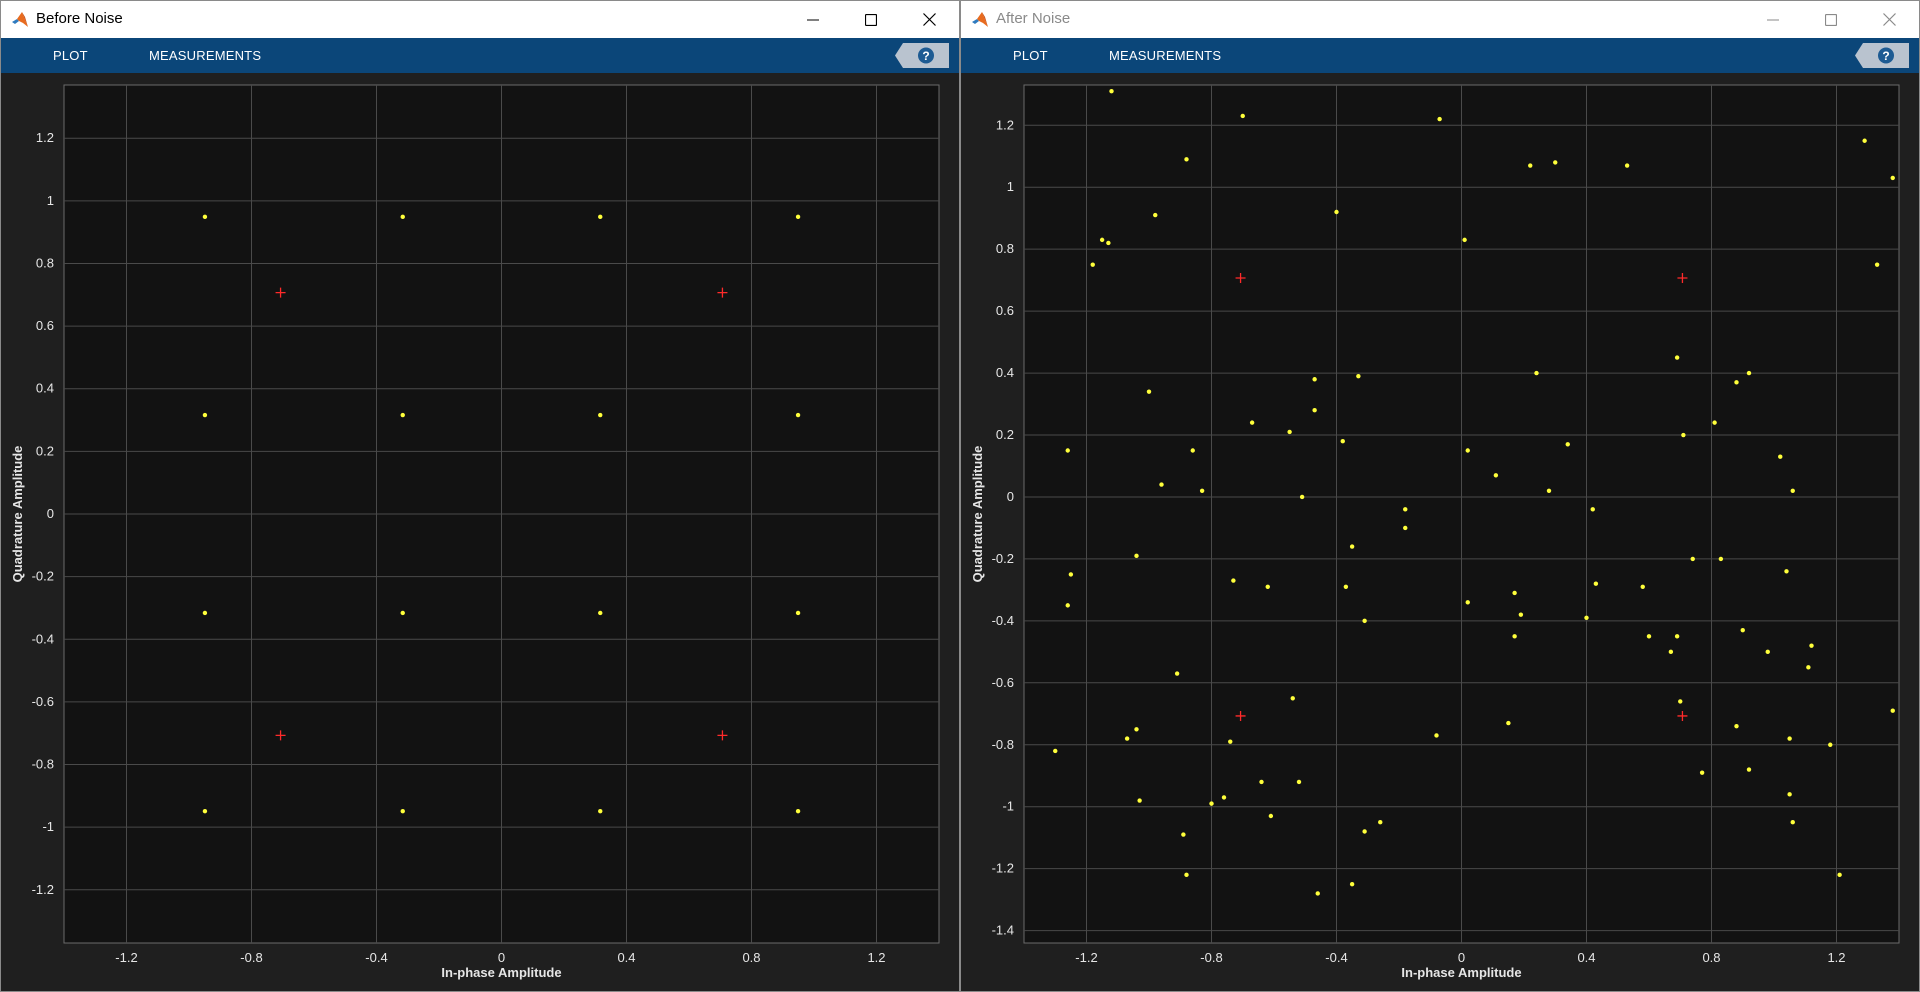 The height and width of the screenshot is (992, 1920). Describe the element at coordinates (1005, 372) in the screenshot. I see `y-tick-label: 0.4` at that location.